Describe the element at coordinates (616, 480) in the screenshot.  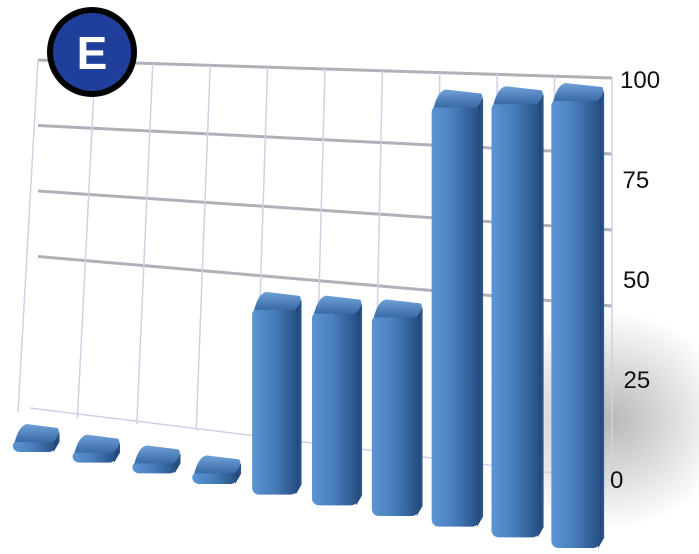
I see `y-tick-label: 0` at that location.